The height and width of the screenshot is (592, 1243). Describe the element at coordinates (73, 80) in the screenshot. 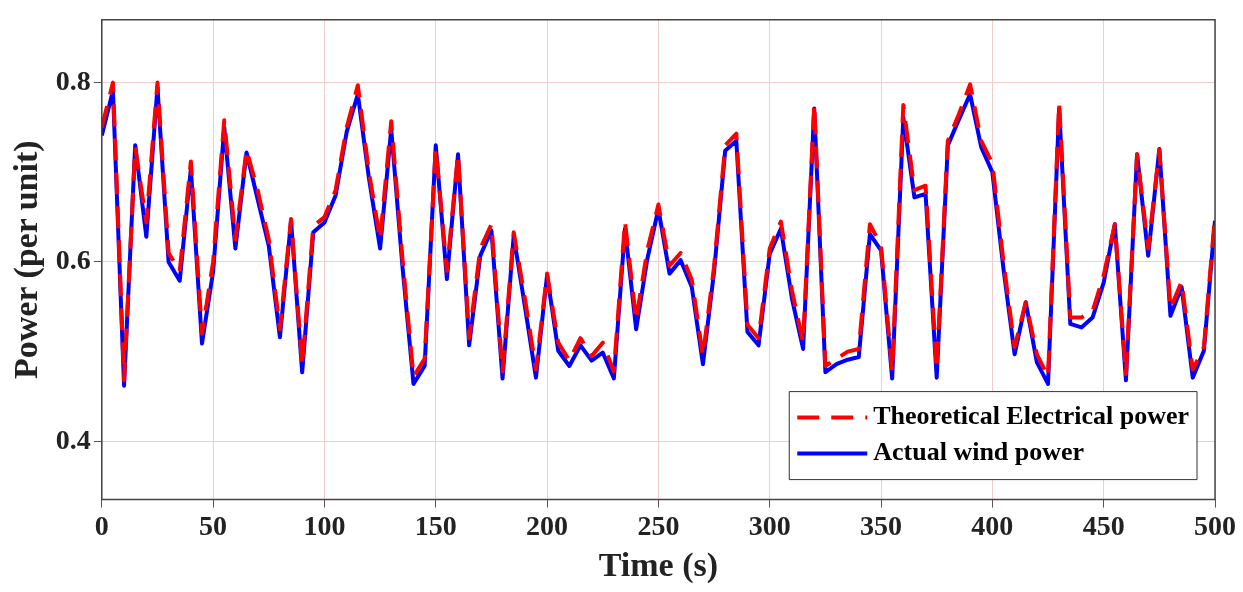

I see `y-tick-label: 0.8` at that location.